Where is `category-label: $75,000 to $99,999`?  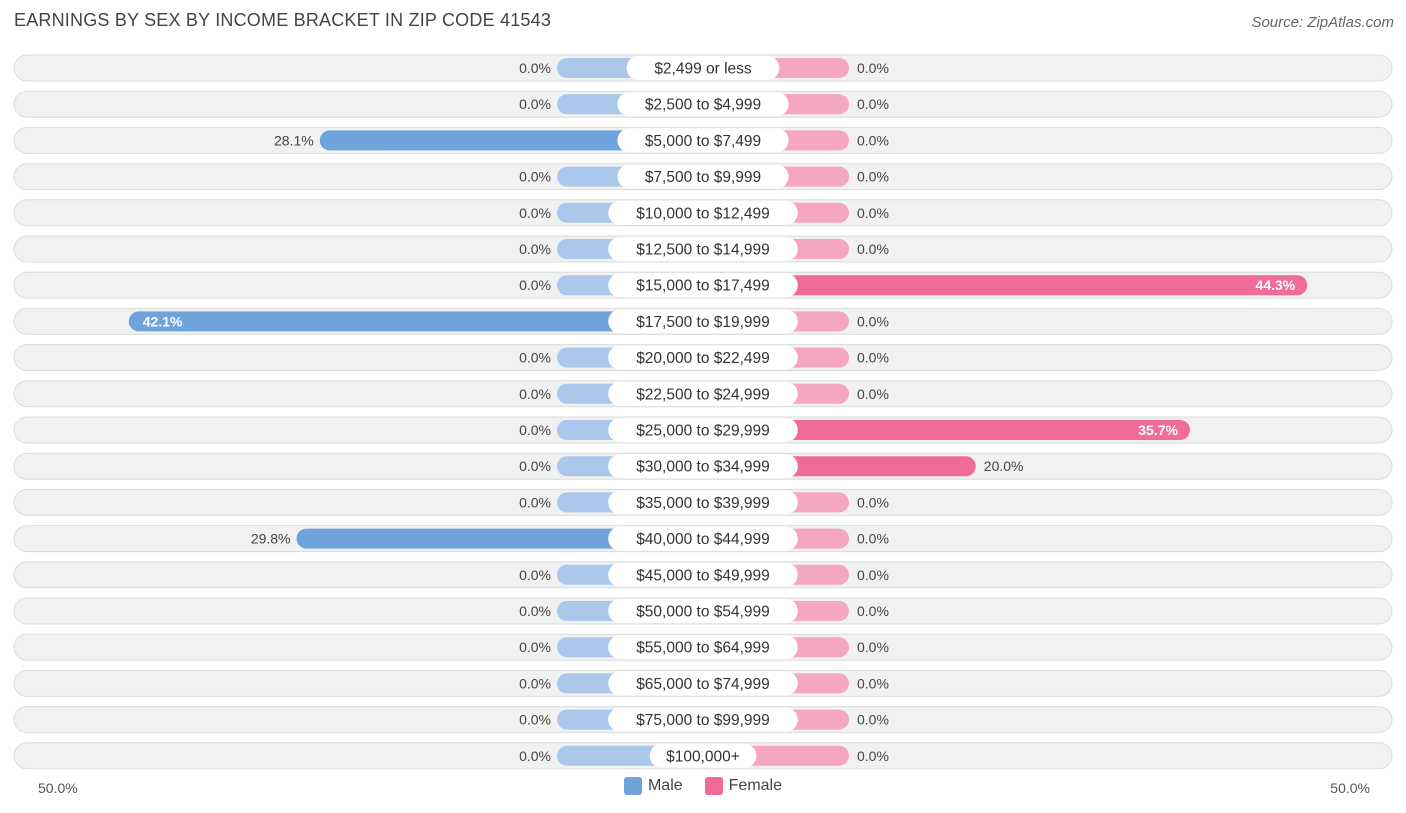 category-label: $75,000 to $99,999 is located at coordinates (703, 720).